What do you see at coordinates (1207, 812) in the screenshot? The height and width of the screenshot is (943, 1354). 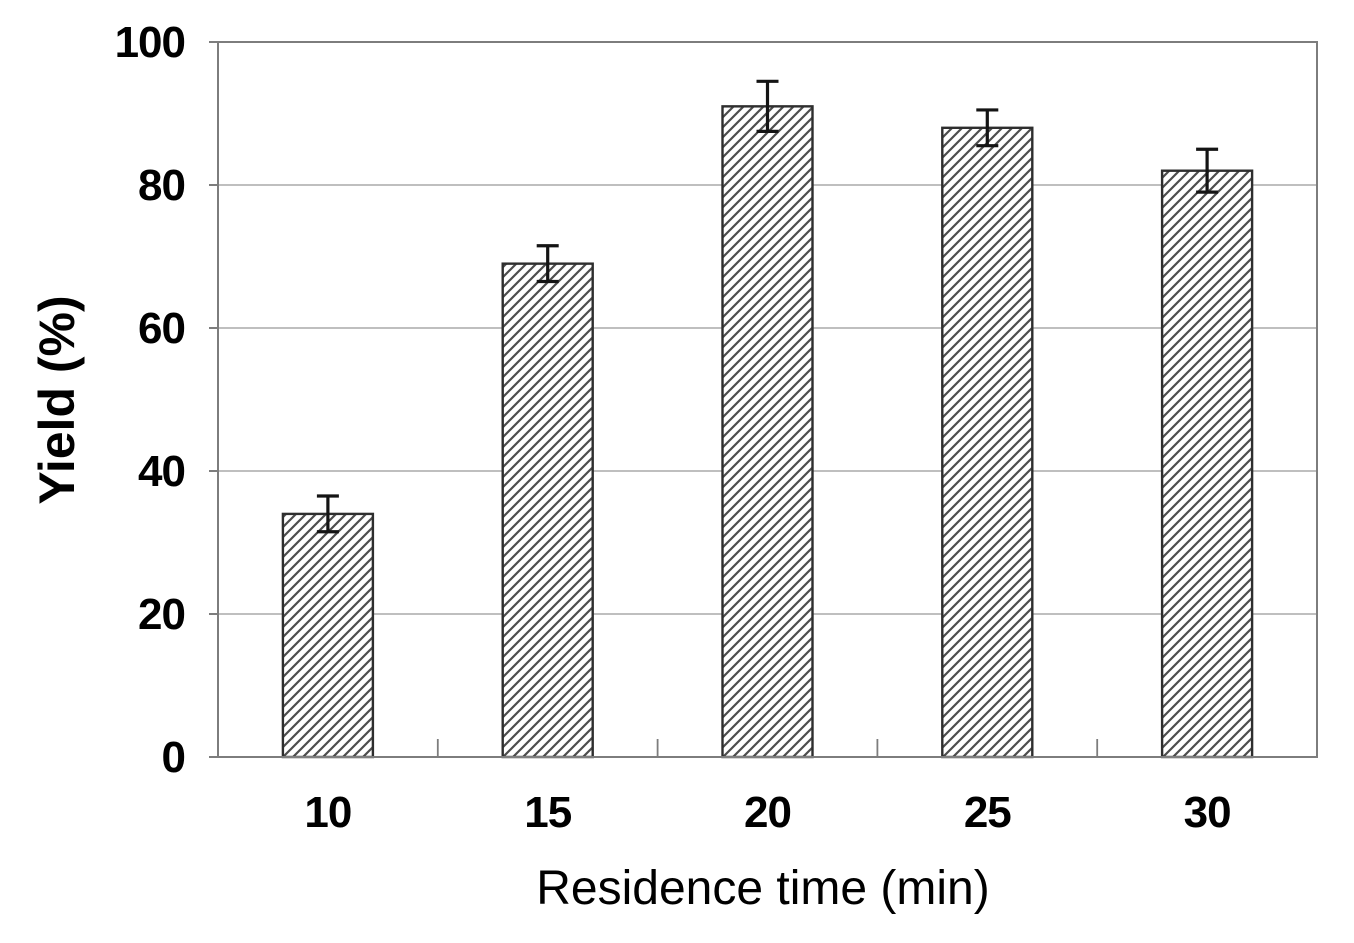 I see `x-tick-label: 30` at bounding box center [1207, 812].